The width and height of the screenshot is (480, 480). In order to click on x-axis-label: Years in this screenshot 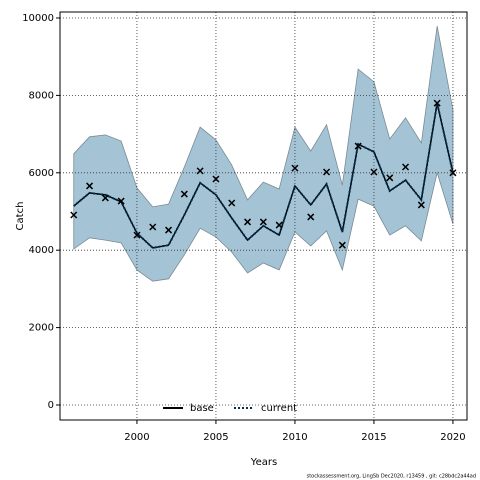, I will do `click(263, 462)`.